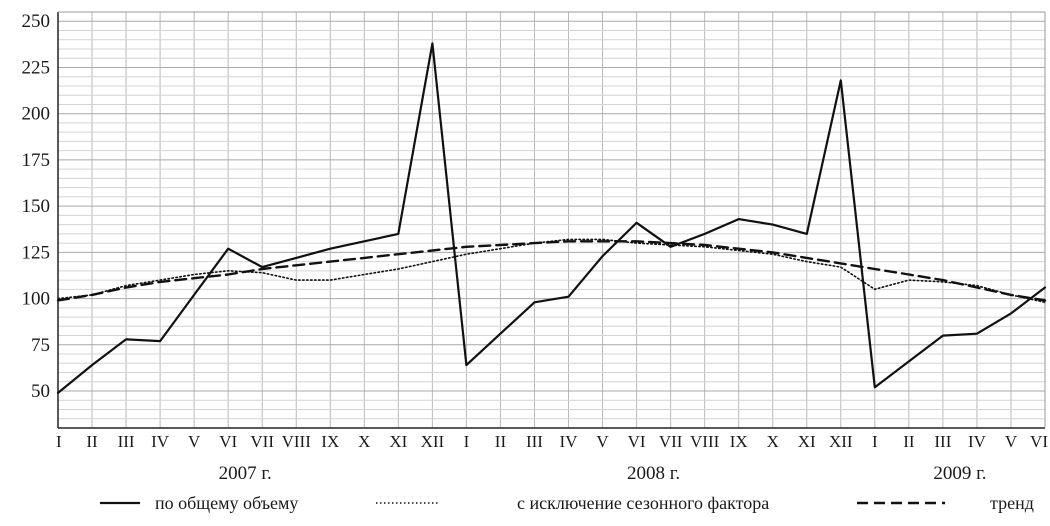 The image size is (1050, 526). What do you see at coordinates (36, 114) in the screenshot?
I see `y-tick-label: 200` at bounding box center [36, 114].